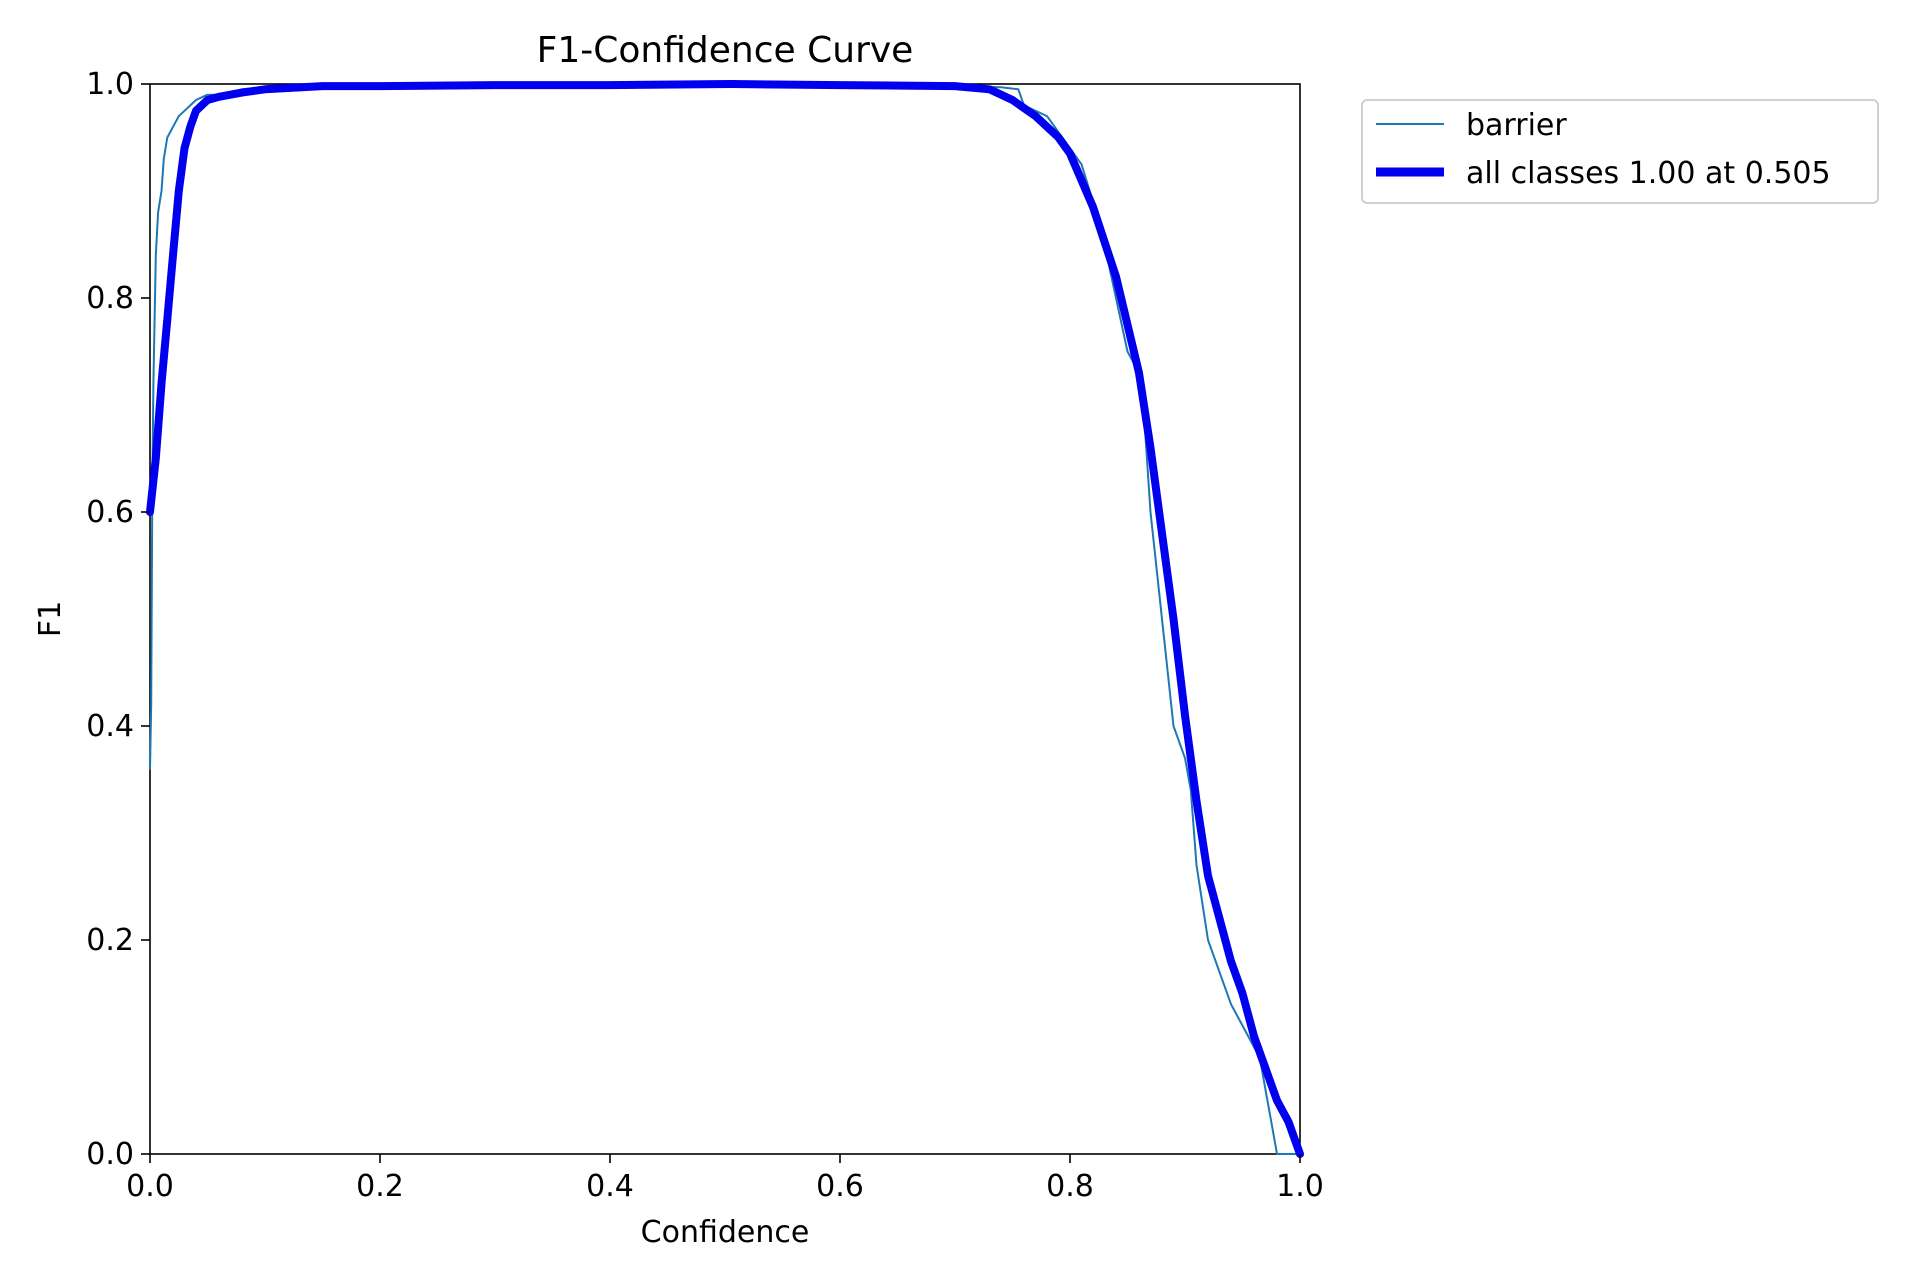  I want to click on y-tick-label: 0.4, so click(110, 726).